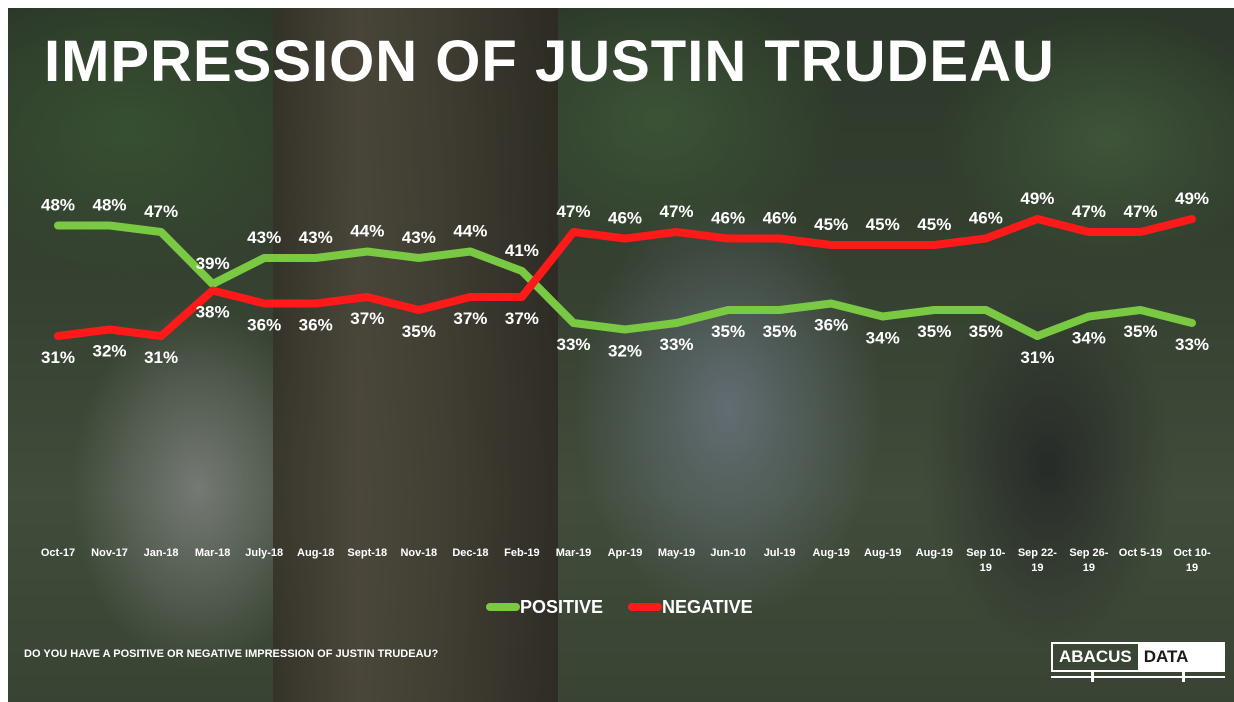  Describe the element at coordinates (418, 553) in the screenshot. I see `x-tick-label: Nov-18` at that location.